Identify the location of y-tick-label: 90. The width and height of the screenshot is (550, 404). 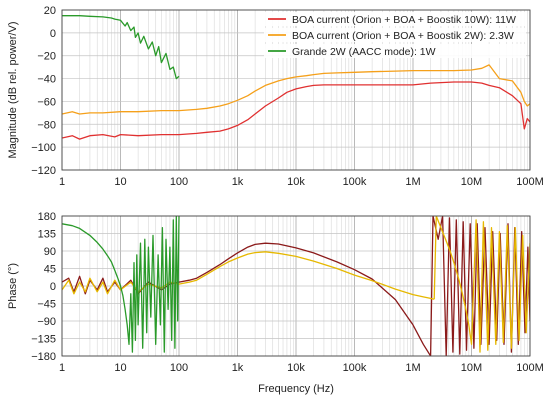
(50, 252).